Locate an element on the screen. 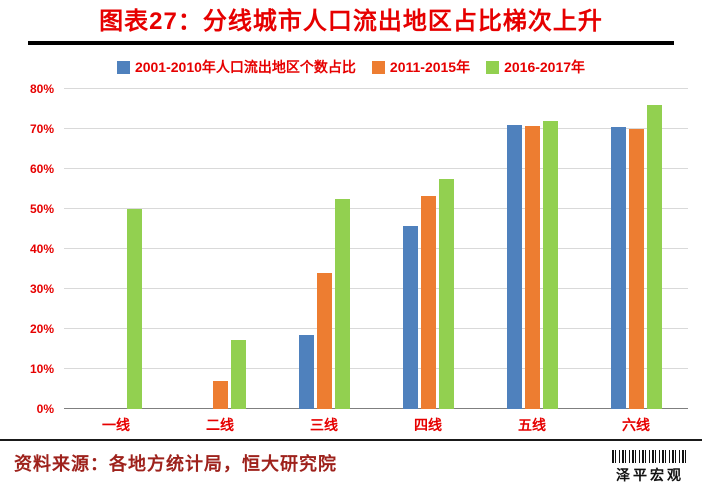 The width and height of the screenshot is (702, 485). legend-item: 2016-2017年 is located at coordinates (535, 67).